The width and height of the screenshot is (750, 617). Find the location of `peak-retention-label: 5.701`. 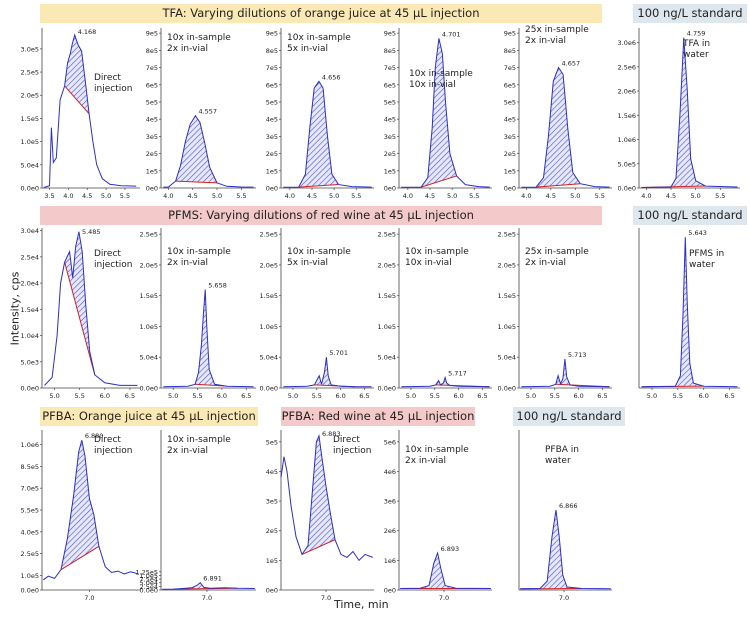

peak-retention-label: 5.701 is located at coordinates (338, 353).